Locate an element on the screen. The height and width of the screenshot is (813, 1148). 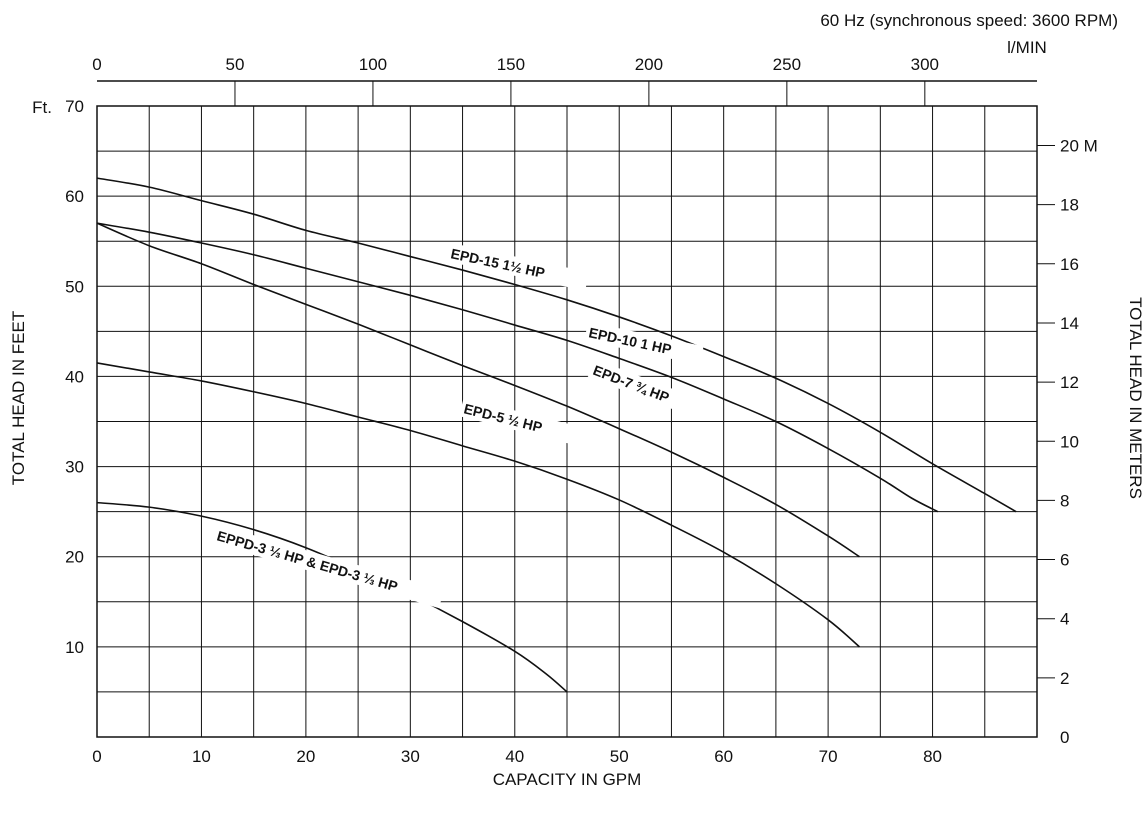
x-tick-label: 50 is located at coordinates (619, 756).